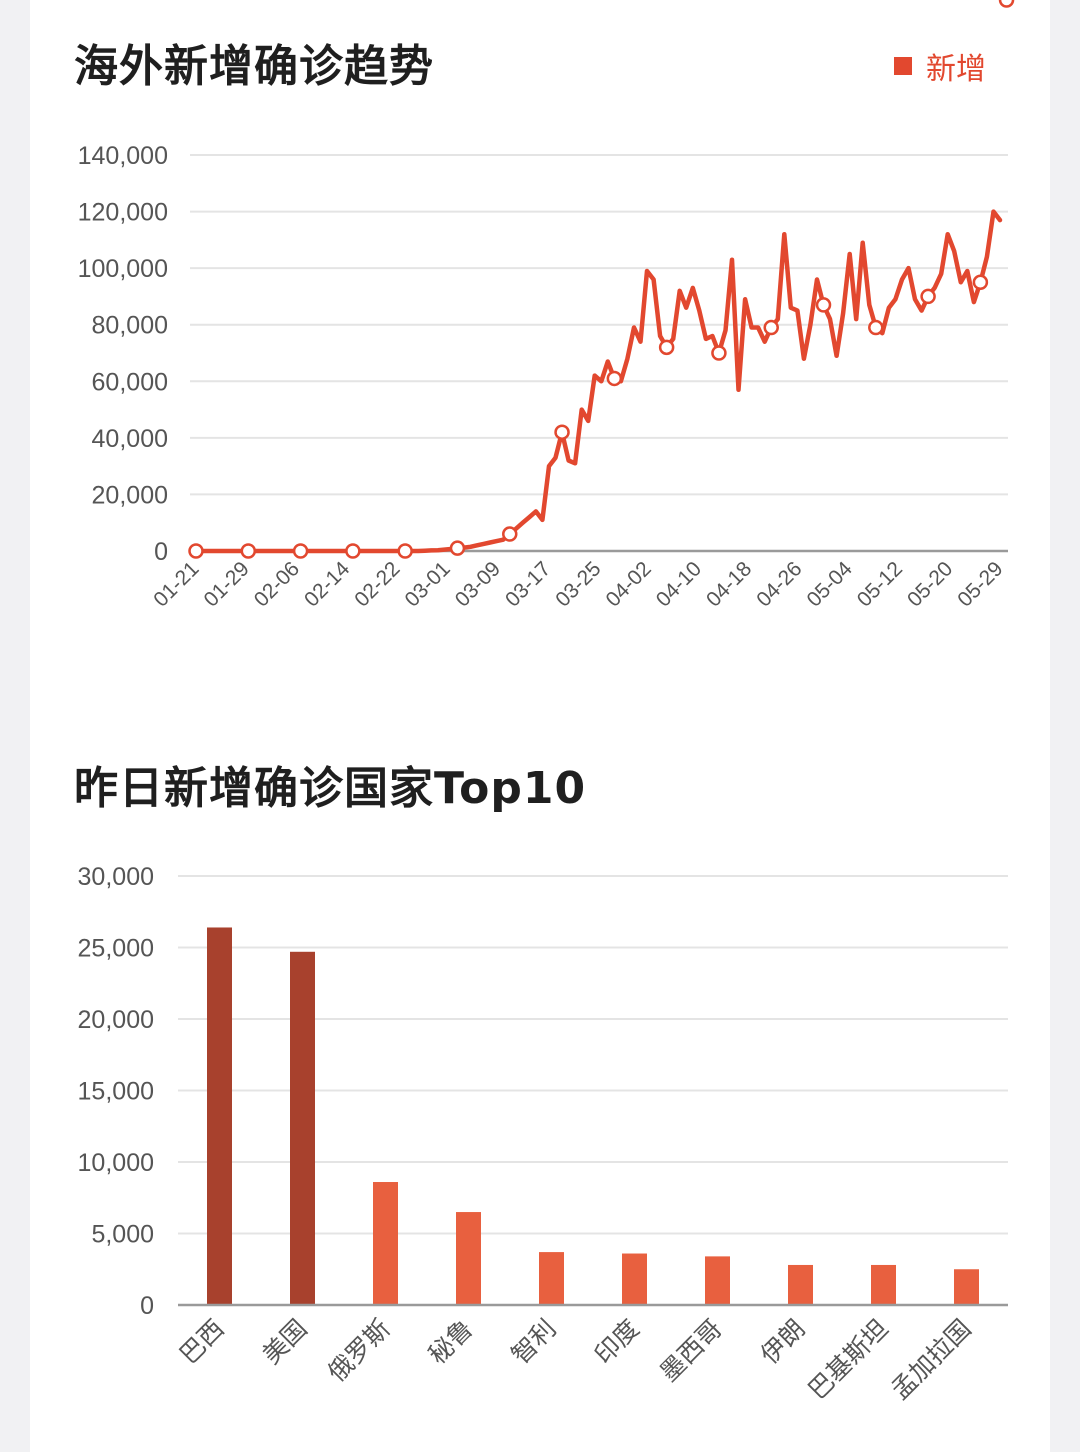 This screenshot has width=1080, height=1452. I want to click on bar-y-tick-label: 0, so click(147, 1306).